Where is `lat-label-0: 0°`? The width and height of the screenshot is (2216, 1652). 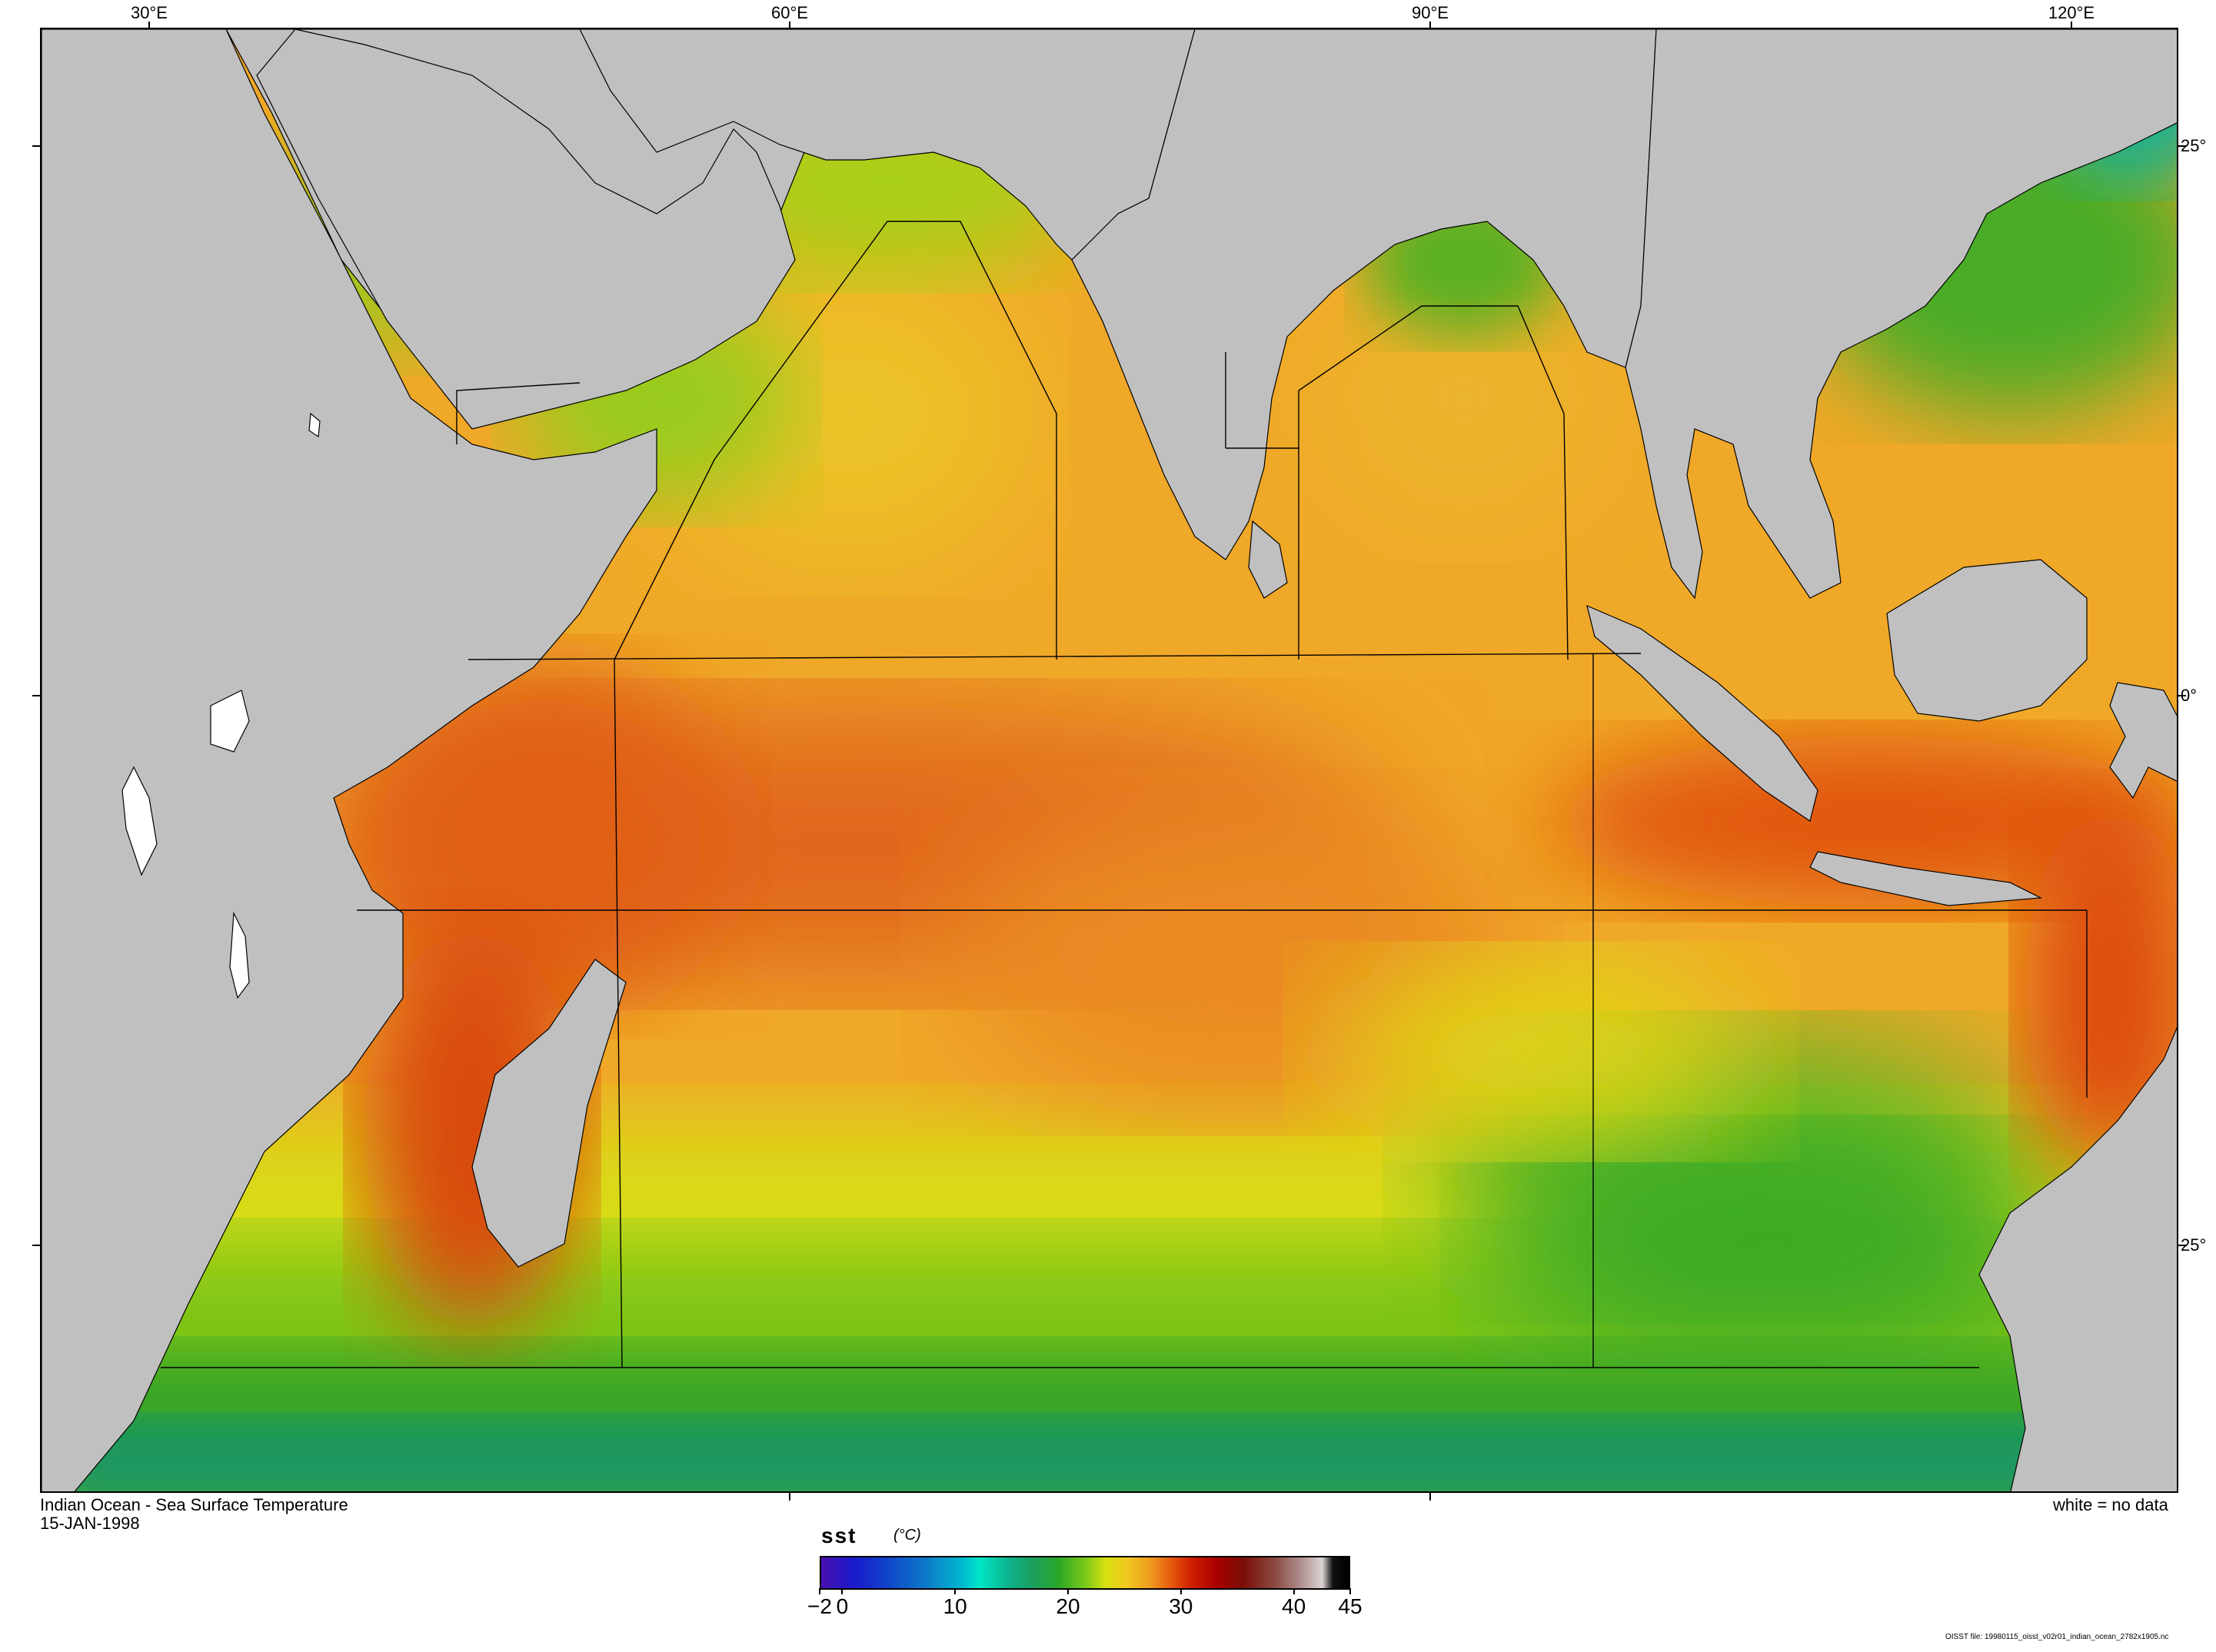 lat-label-0: 0° is located at coordinates (2189, 695).